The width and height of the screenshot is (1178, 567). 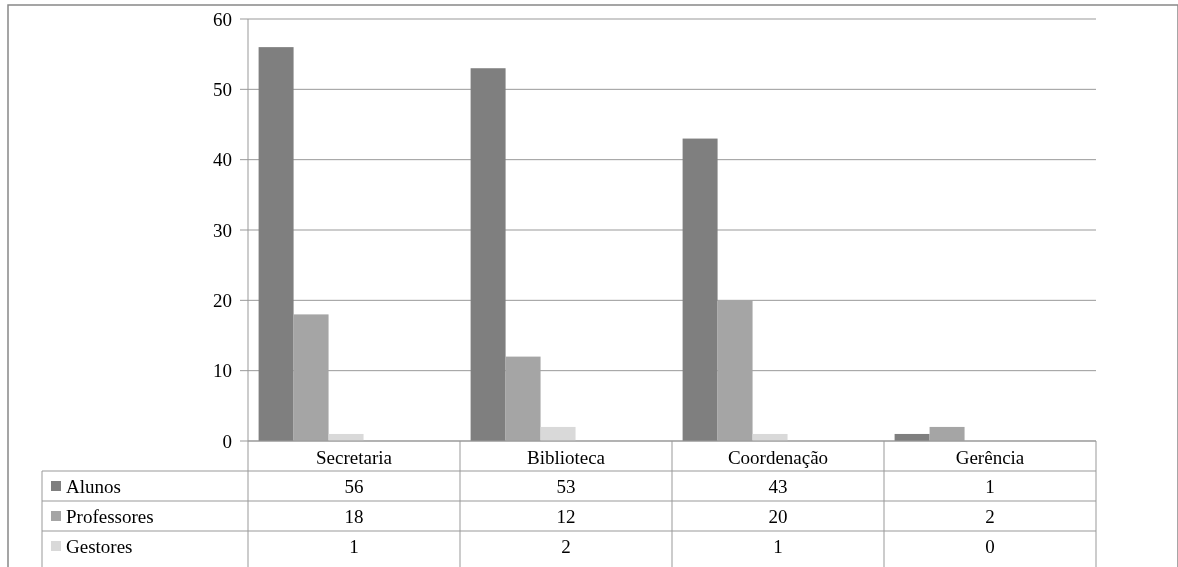 What do you see at coordinates (110, 516) in the screenshot?
I see `legend-label: Professores` at bounding box center [110, 516].